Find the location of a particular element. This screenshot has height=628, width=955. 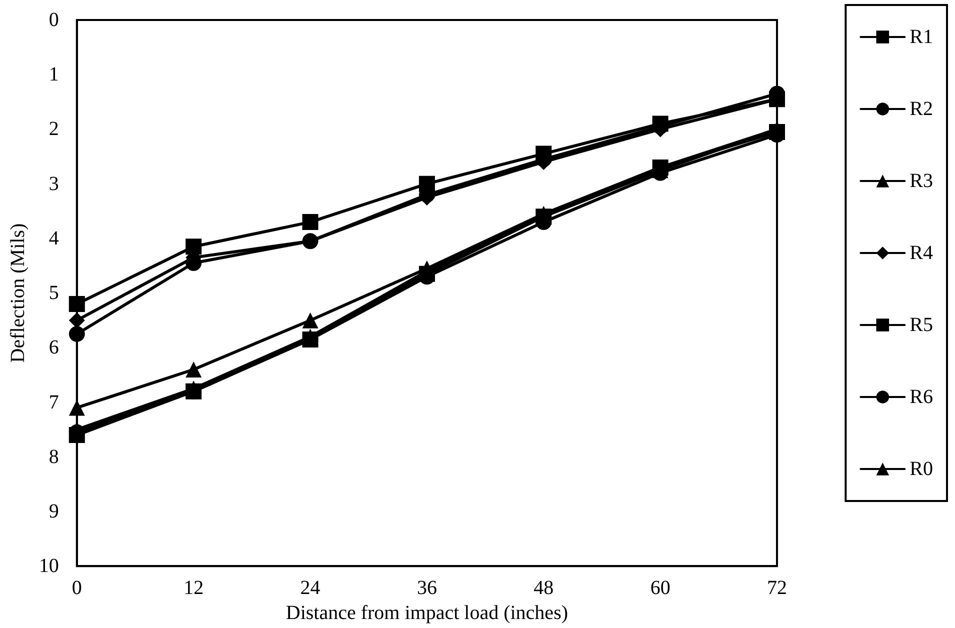

x-tick-label: 12 is located at coordinates (194, 588).